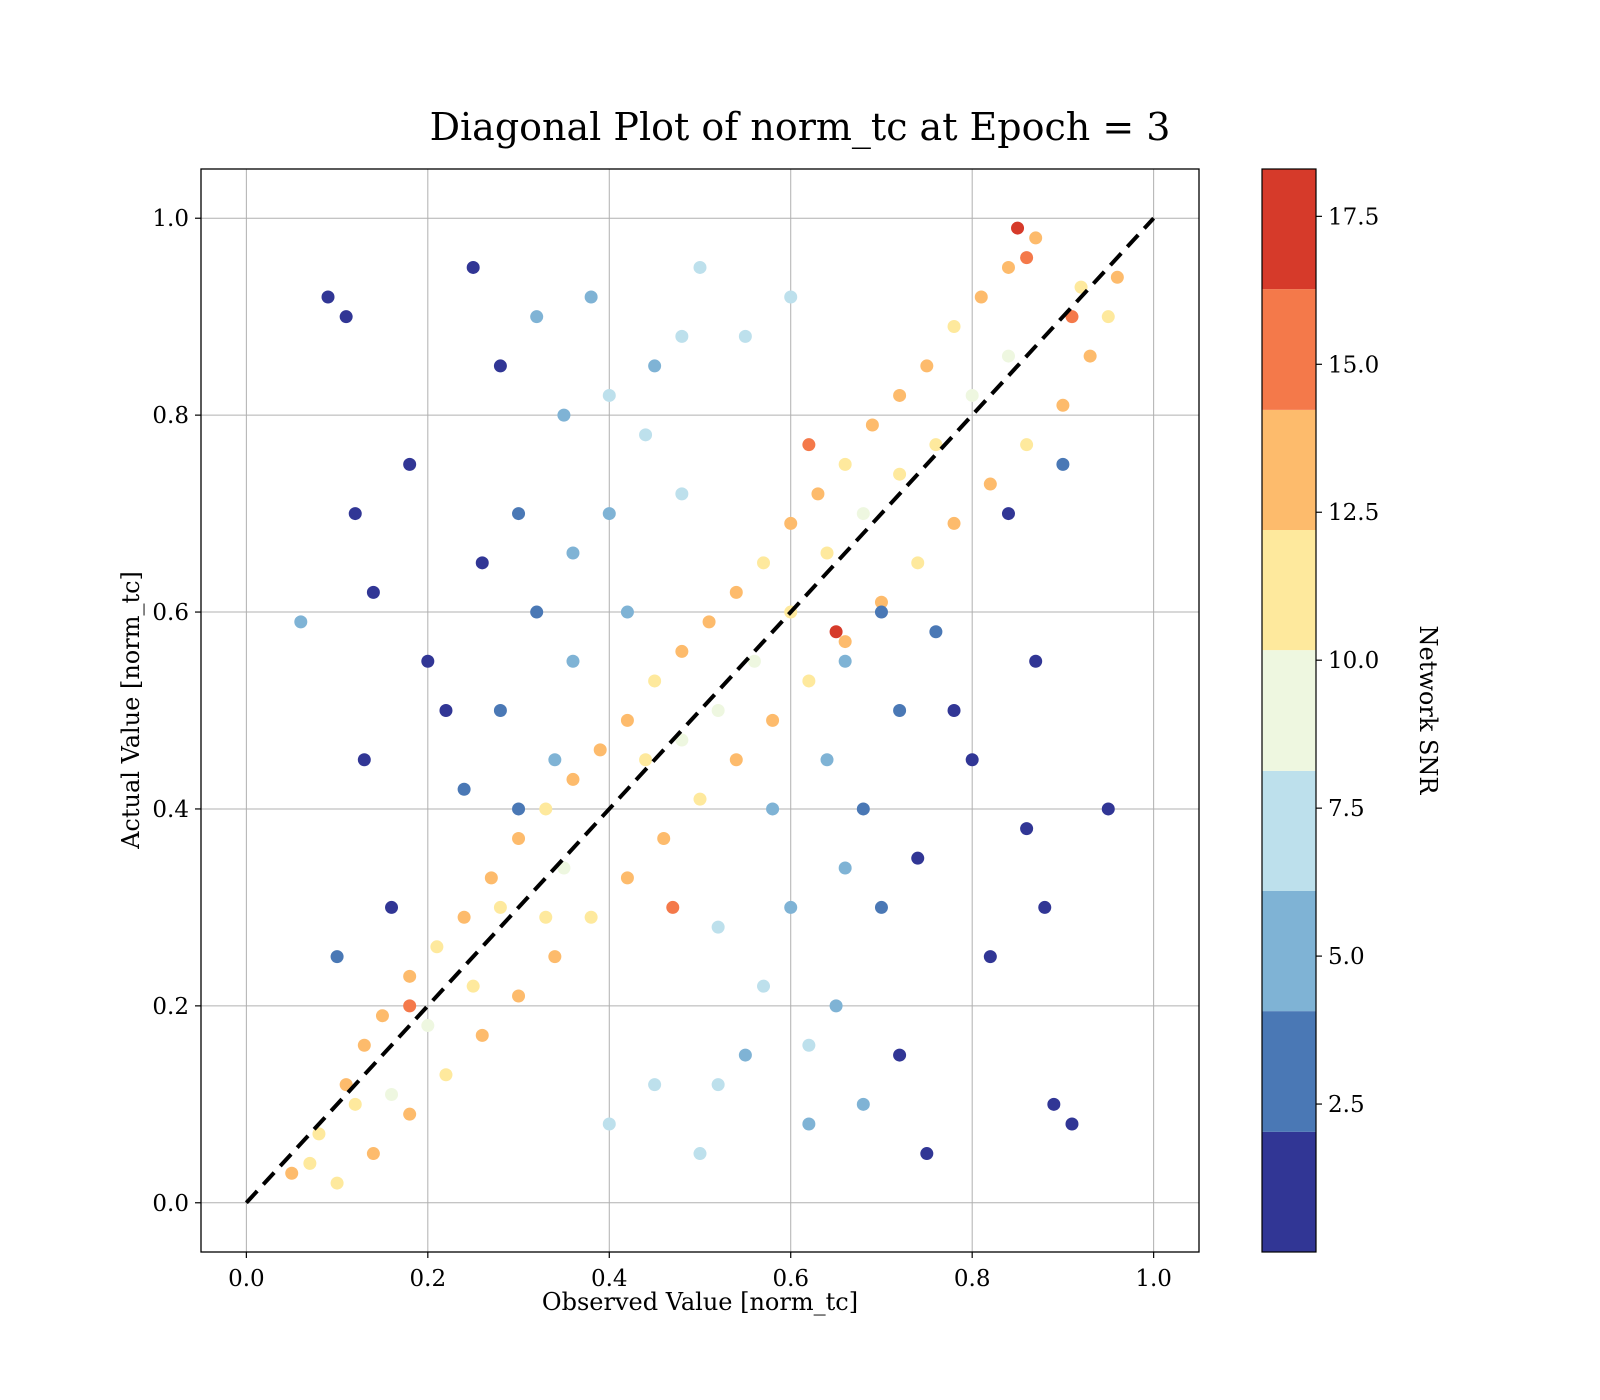  Describe the element at coordinates (700, 1272) in the screenshot. I see `x-axis-ticks: 0.0 0.2 0.4 0.6 0.8 1.0` at that location.